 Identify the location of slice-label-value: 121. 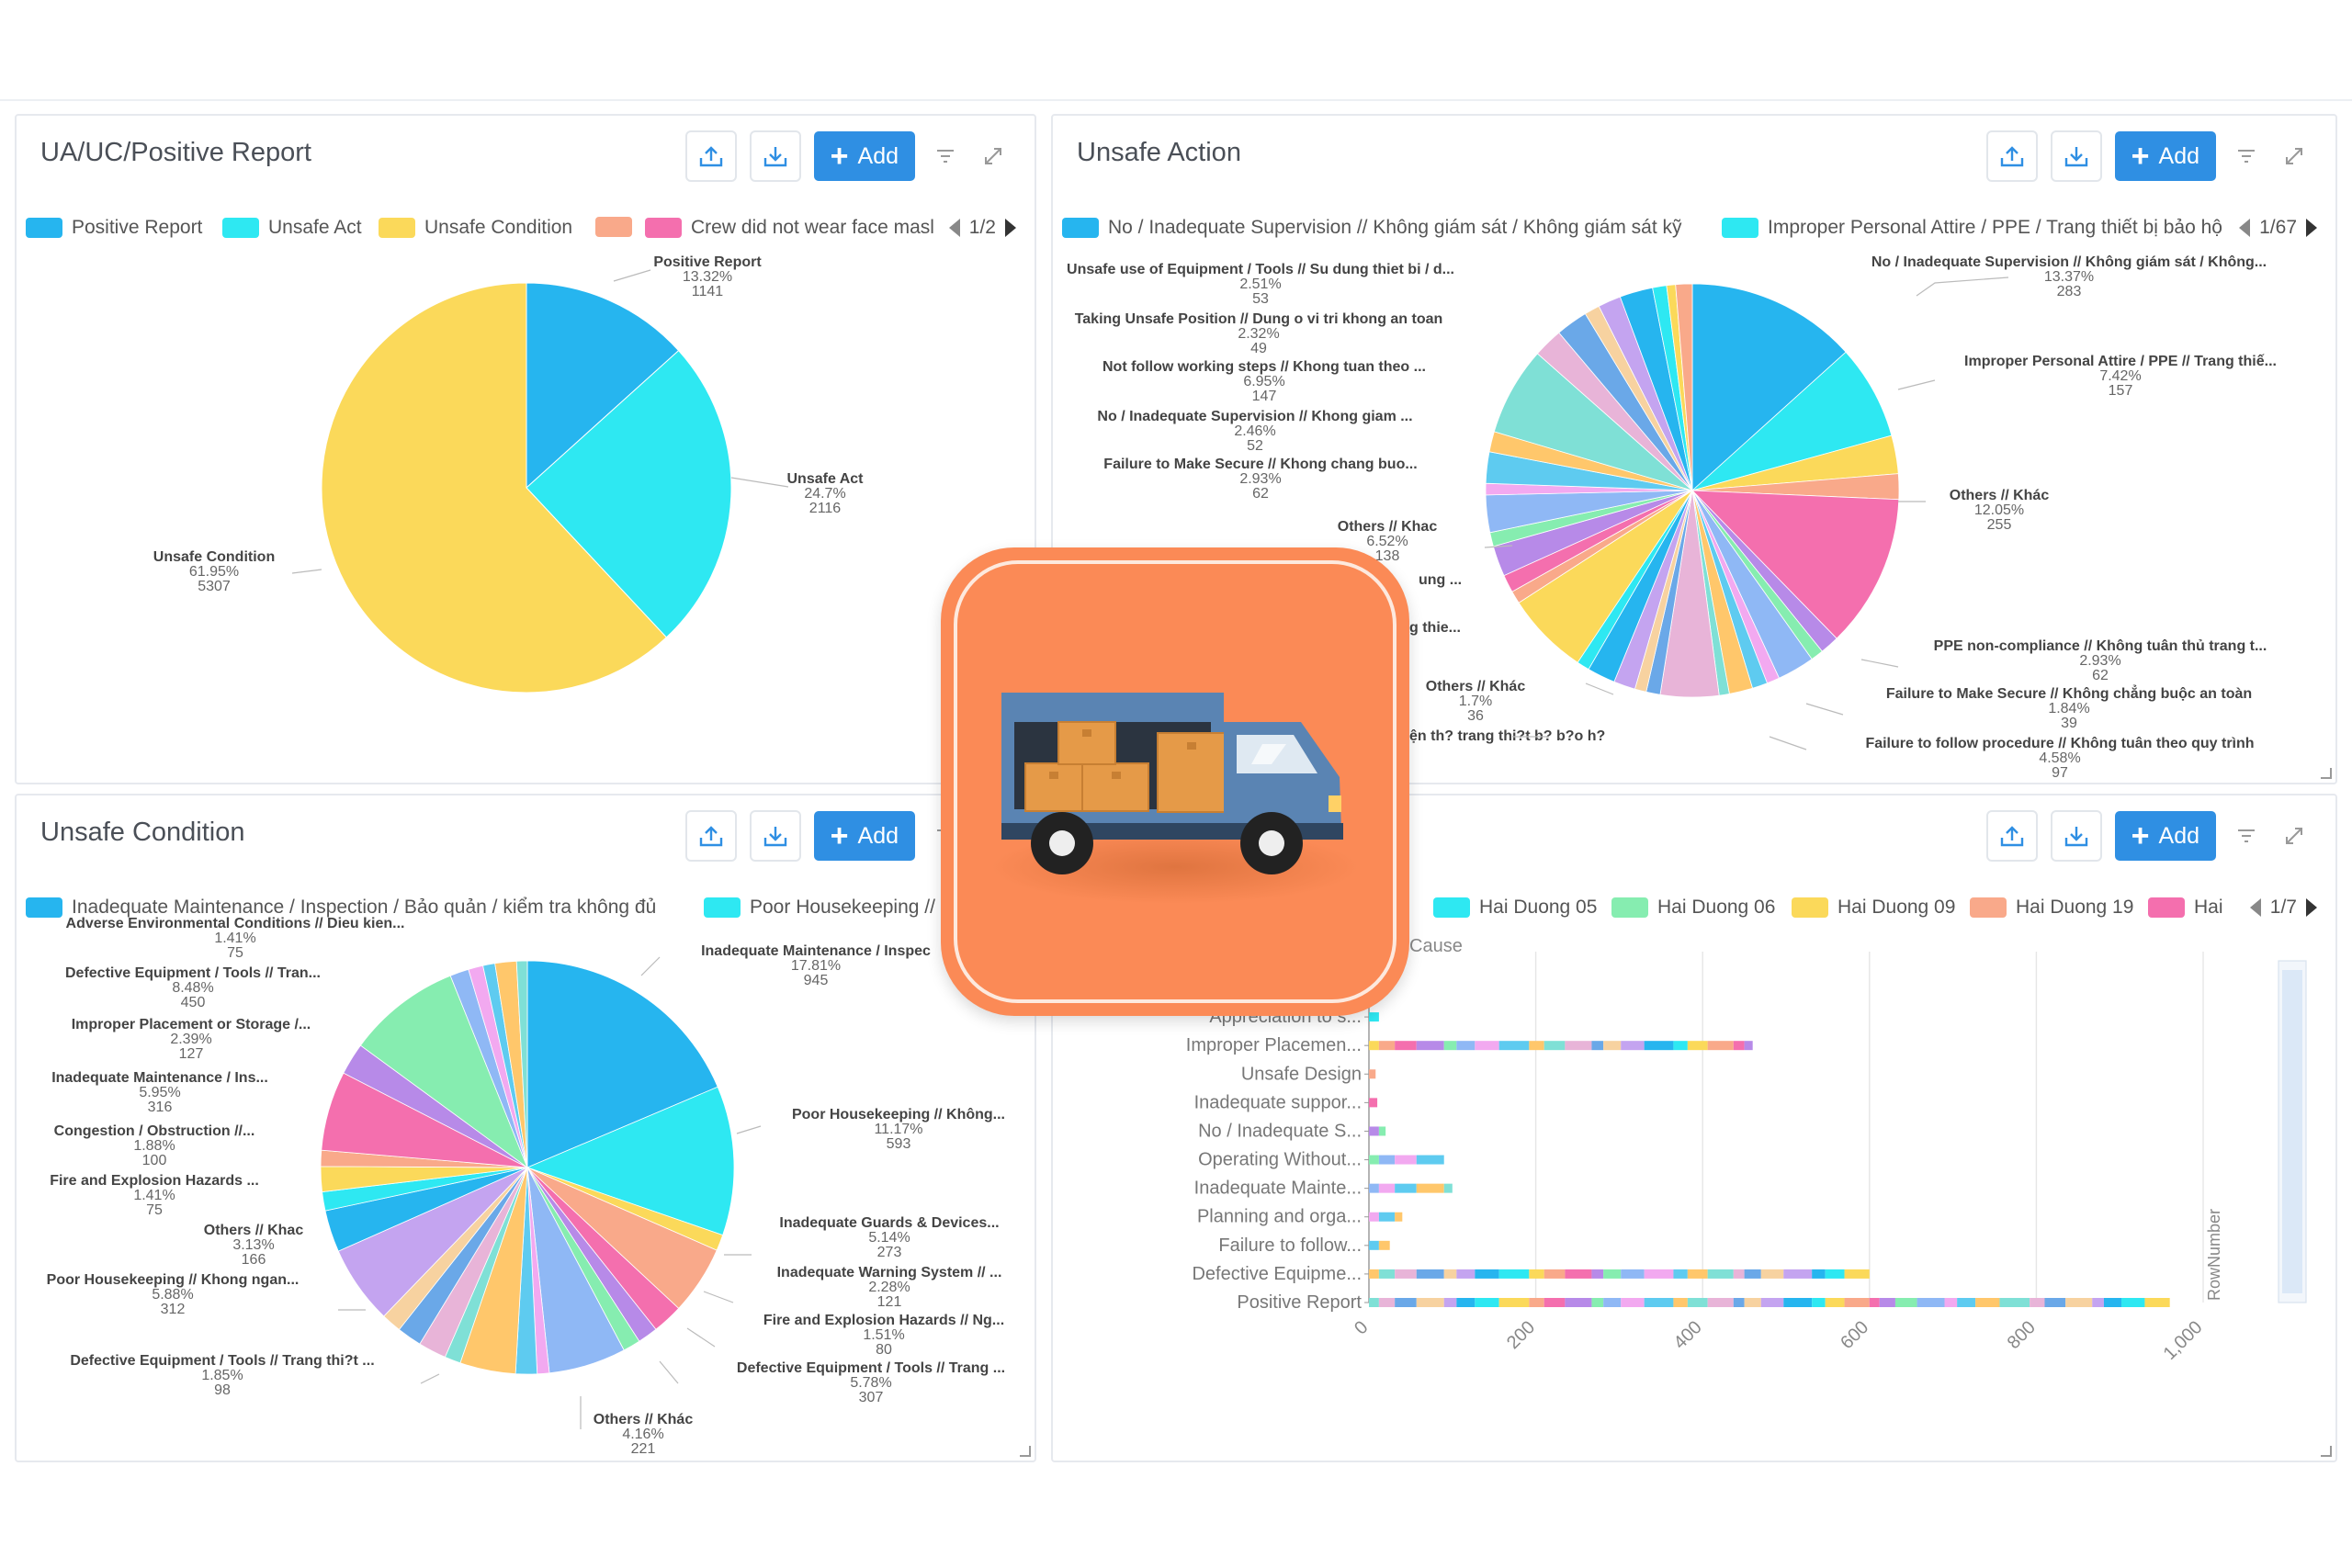
(889, 1302).